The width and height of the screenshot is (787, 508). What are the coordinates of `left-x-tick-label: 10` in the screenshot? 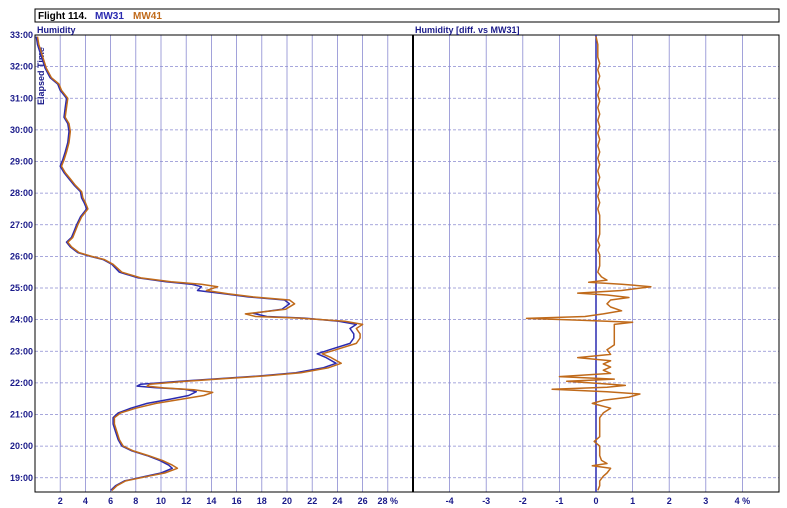 It's located at (161, 501).